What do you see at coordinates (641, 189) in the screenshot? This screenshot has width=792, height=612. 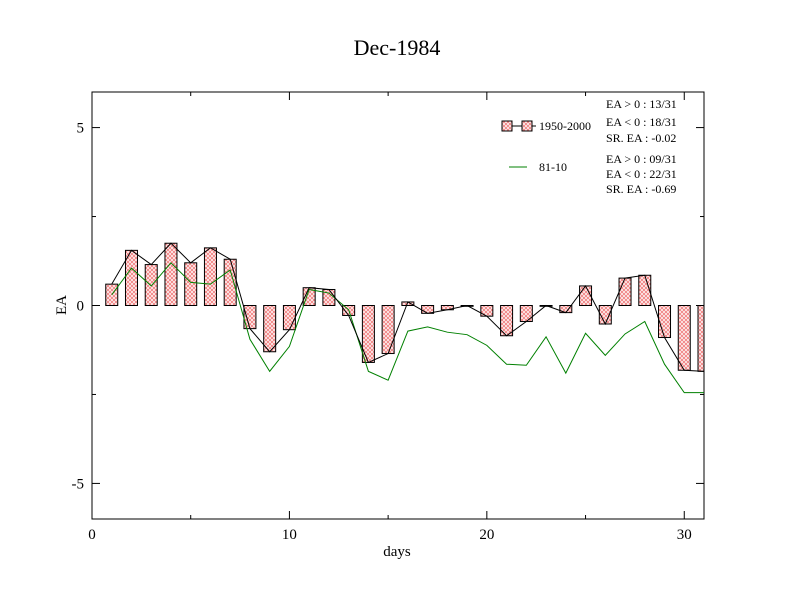 I see `stat-81-10-sr: SR. EA : -0.69` at bounding box center [641, 189].